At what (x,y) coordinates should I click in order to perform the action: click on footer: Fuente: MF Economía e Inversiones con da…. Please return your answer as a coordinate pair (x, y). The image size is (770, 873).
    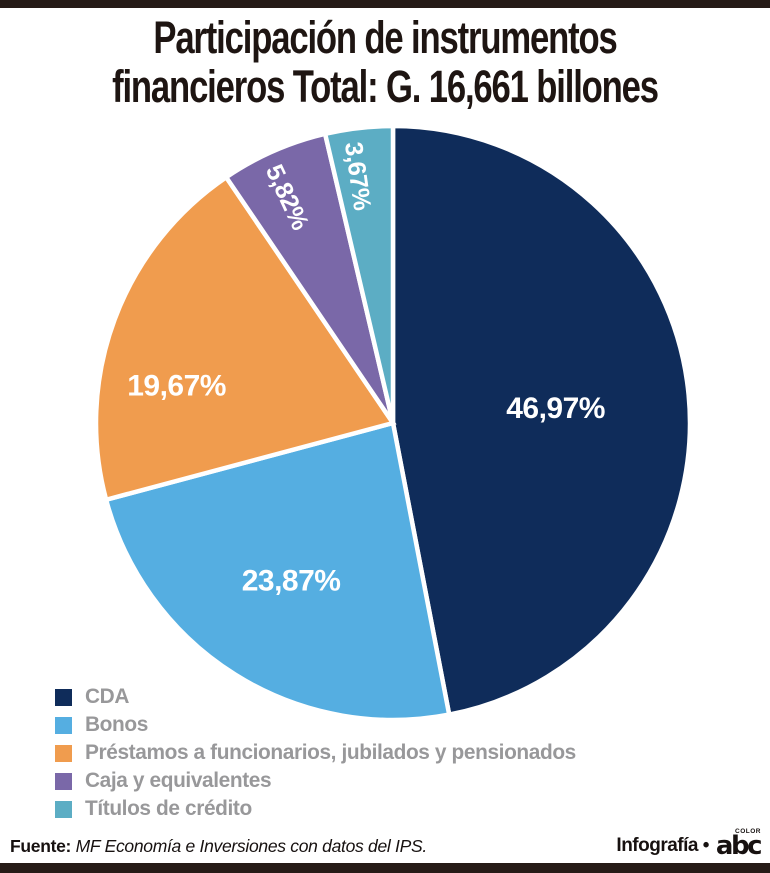
    Looking at the image, I should click on (386, 843).